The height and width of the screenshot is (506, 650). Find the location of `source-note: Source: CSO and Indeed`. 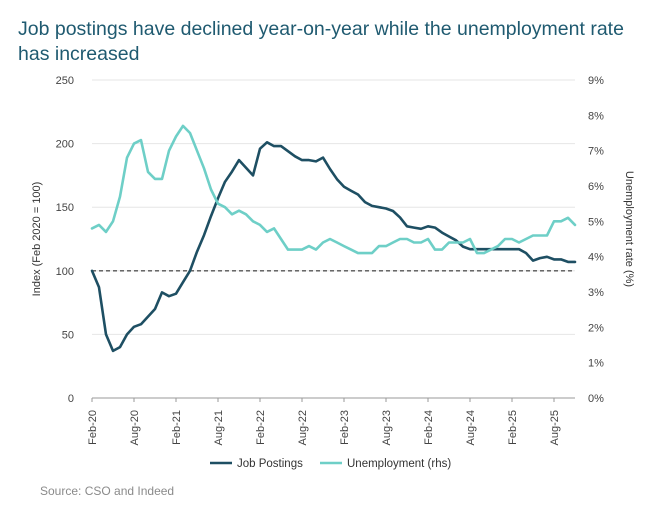

source-note: Source: CSO and Indeed is located at coordinates (107, 491).